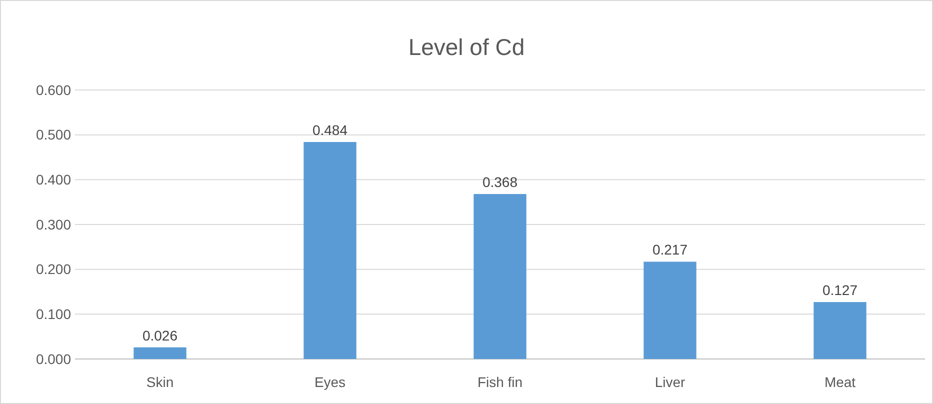 The width and height of the screenshot is (933, 404). I want to click on x-tick-label: Eyes, so click(330, 382).